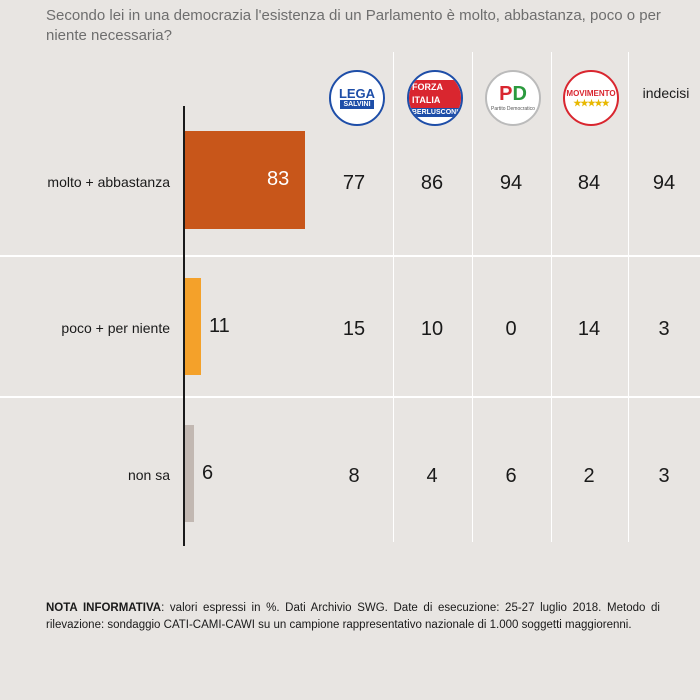 This screenshot has height=700, width=700. I want to click on table-value: 86, so click(432, 183).